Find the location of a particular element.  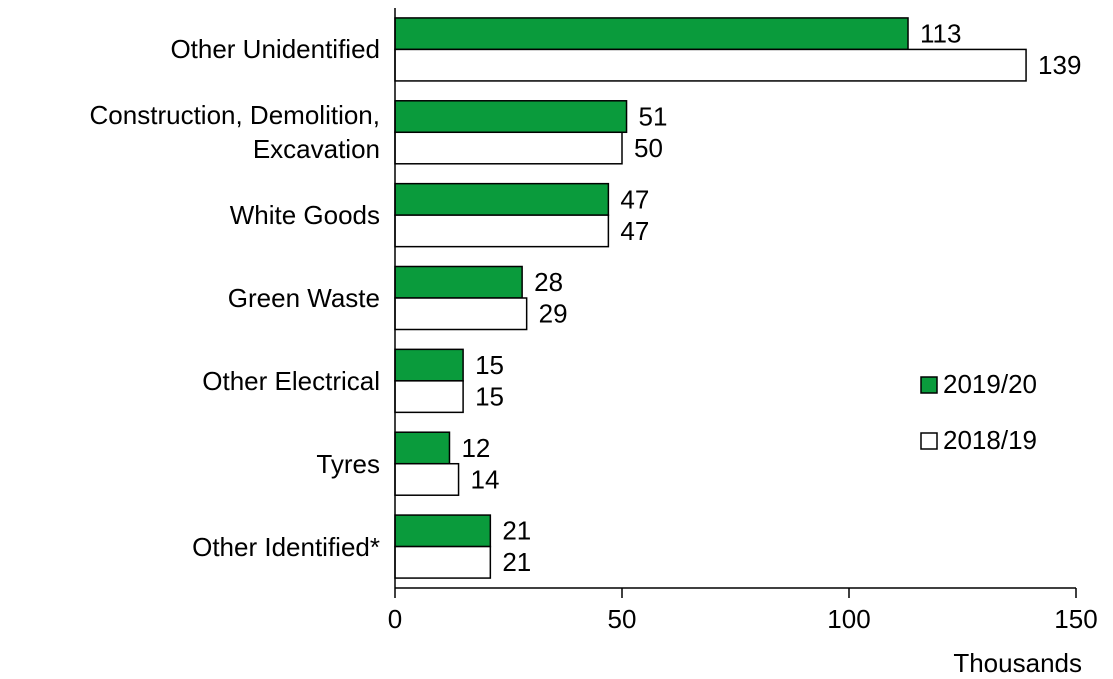

value-label: 51 is located at coordinates (653, 116).